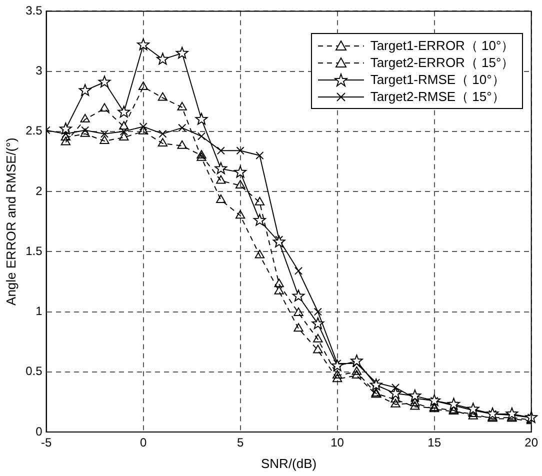 Image resolution: width=542 pixels, height=476 pixels. I want to click on legend-label: Target1-ERROR（ 10°）, so click(442, 45).